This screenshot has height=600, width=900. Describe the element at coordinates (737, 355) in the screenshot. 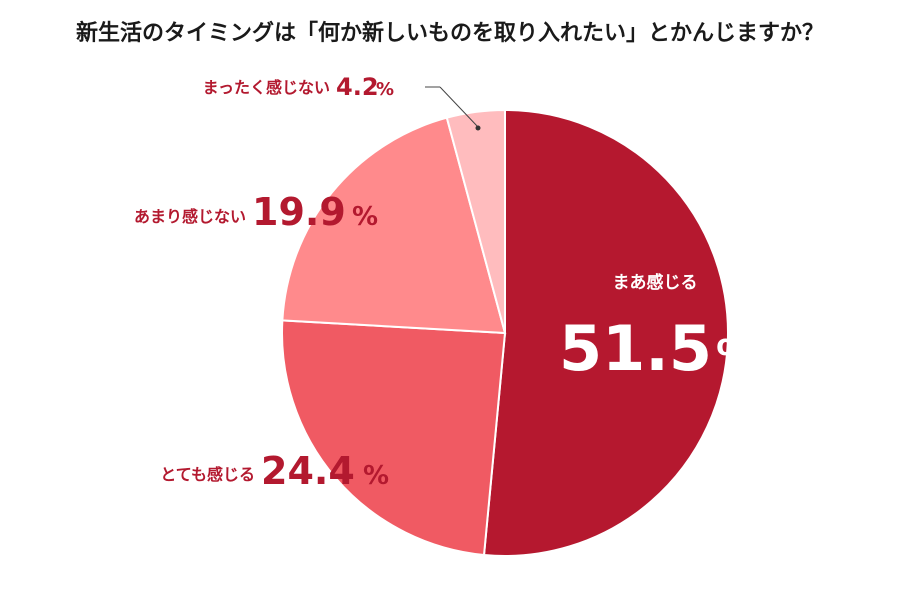

I see `slice-label-maa-unit: %` at that location.